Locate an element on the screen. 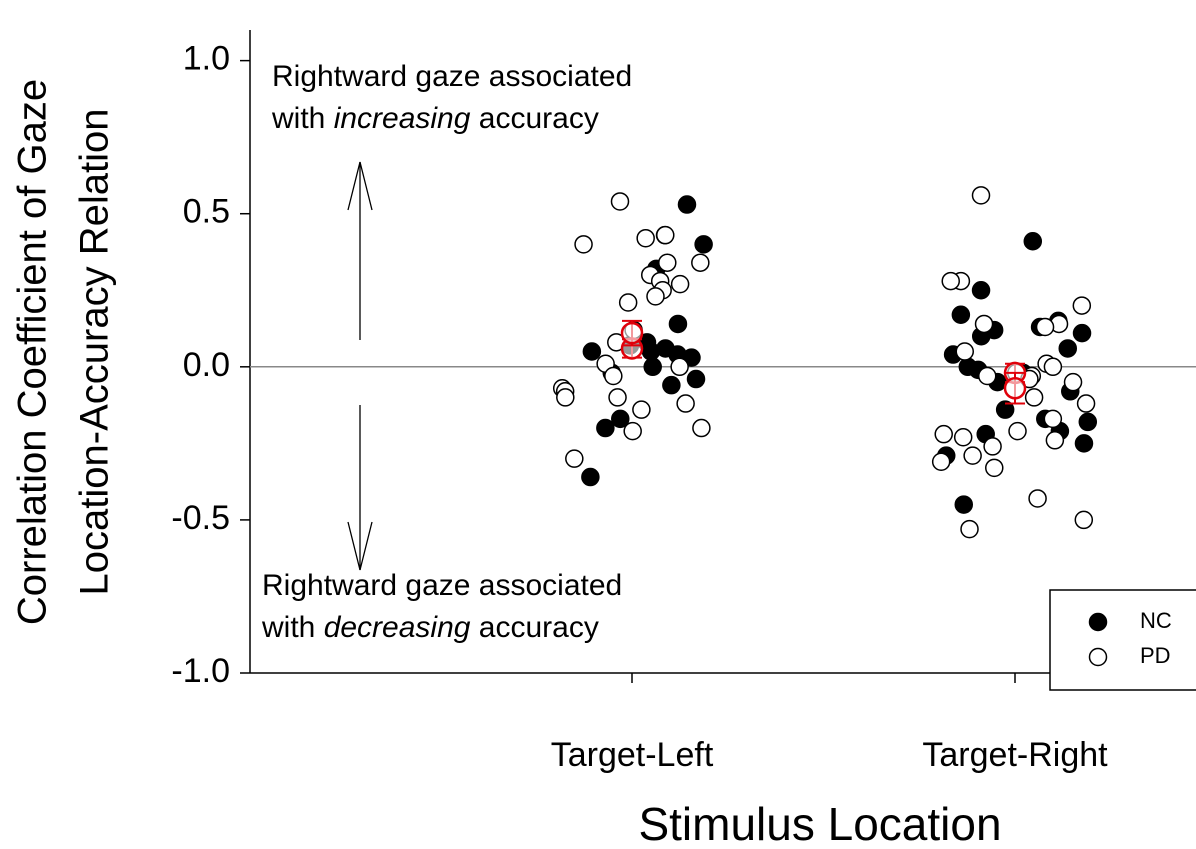  x-tick-label: Target-Left is located at coordinates (632, 755).